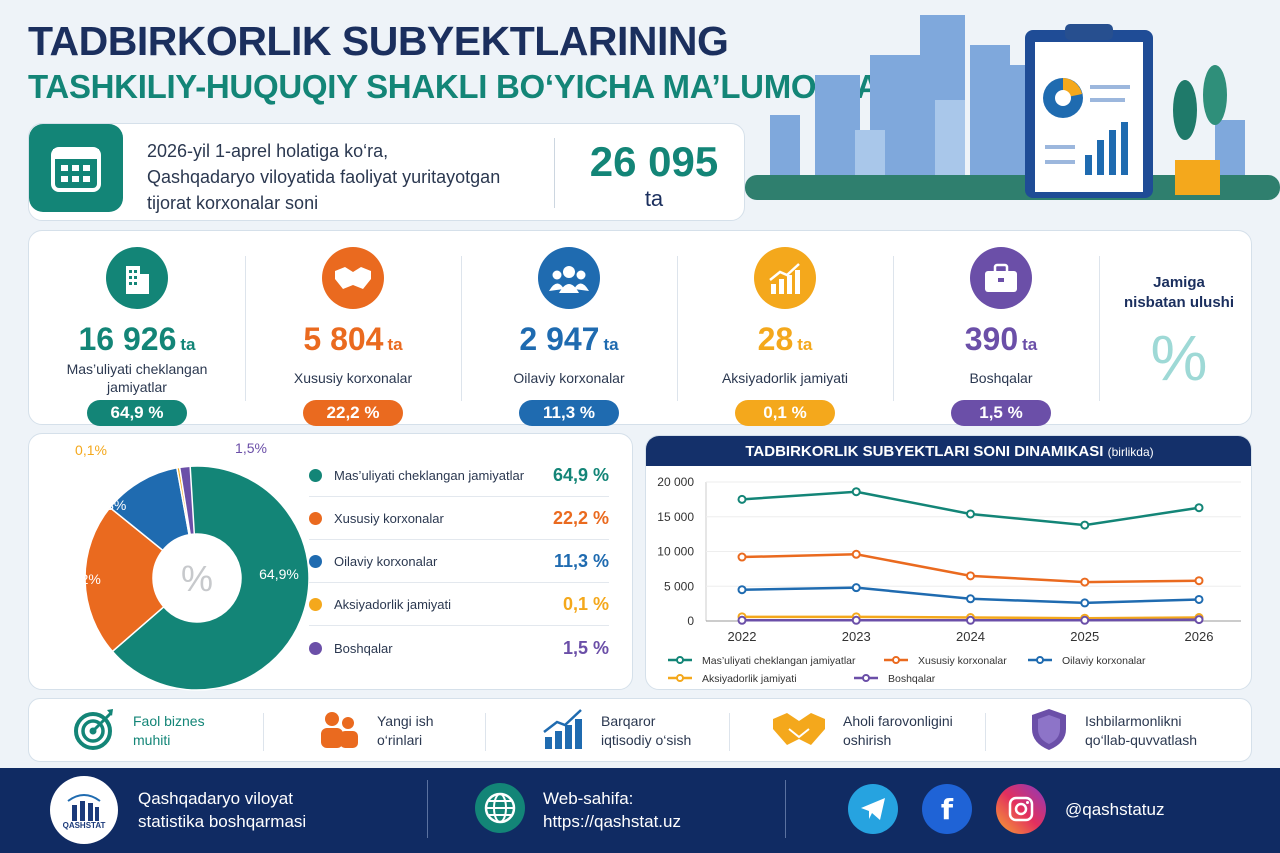  I want to click on target-icon, so click(95, 731).